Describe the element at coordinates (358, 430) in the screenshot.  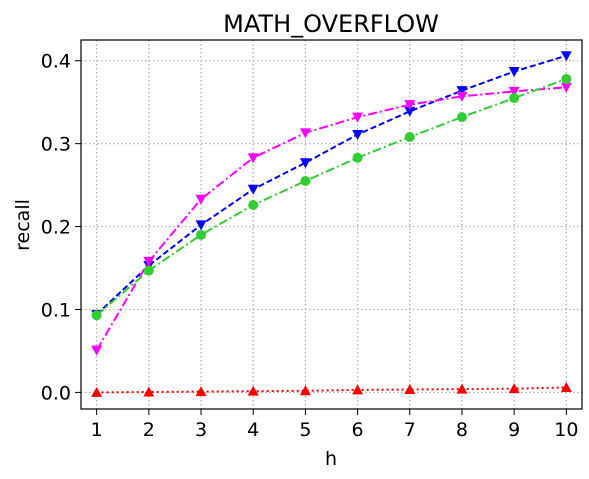
I see `x-tick-label: 6` at that location.